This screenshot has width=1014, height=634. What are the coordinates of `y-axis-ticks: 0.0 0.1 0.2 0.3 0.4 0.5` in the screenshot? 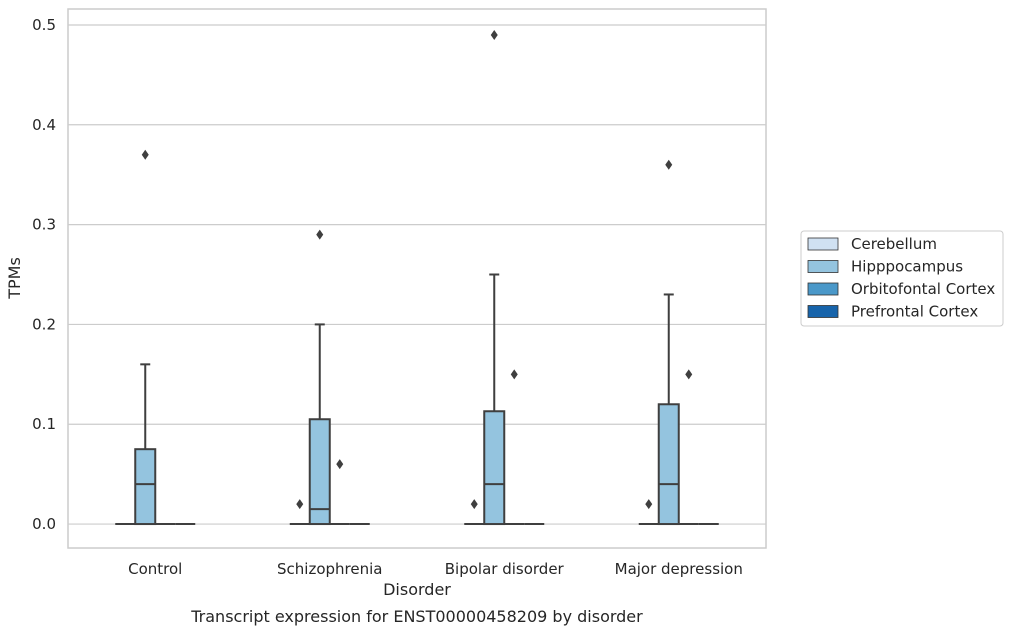 It's located at (44, 274).